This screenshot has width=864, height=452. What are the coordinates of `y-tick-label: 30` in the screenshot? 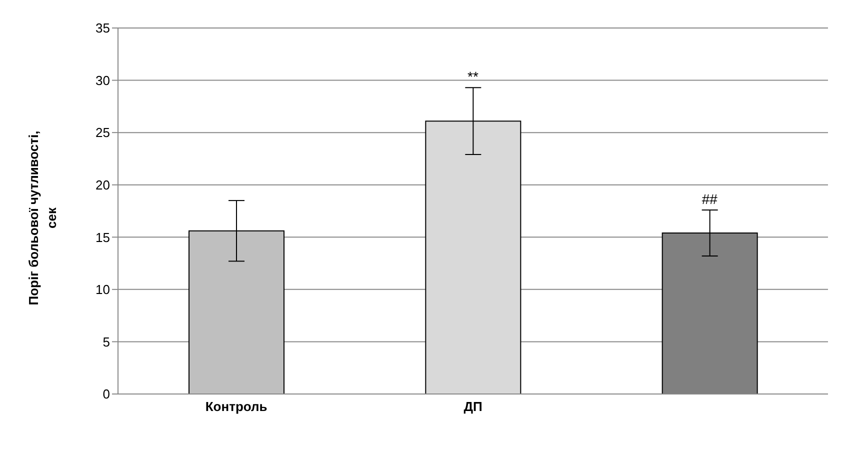 It's located at (103, 80).